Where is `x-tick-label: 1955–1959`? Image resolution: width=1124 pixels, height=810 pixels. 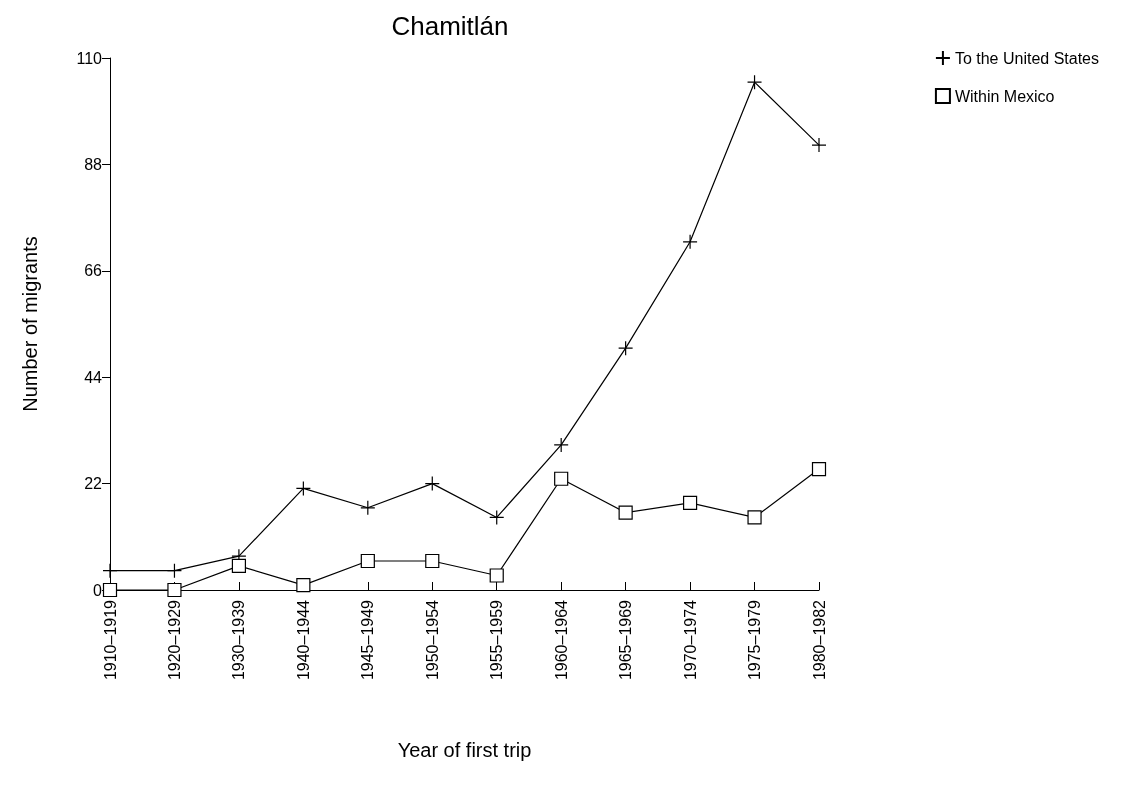 x-tick-label: 1955–1959 is located at coordinates (497, 640).